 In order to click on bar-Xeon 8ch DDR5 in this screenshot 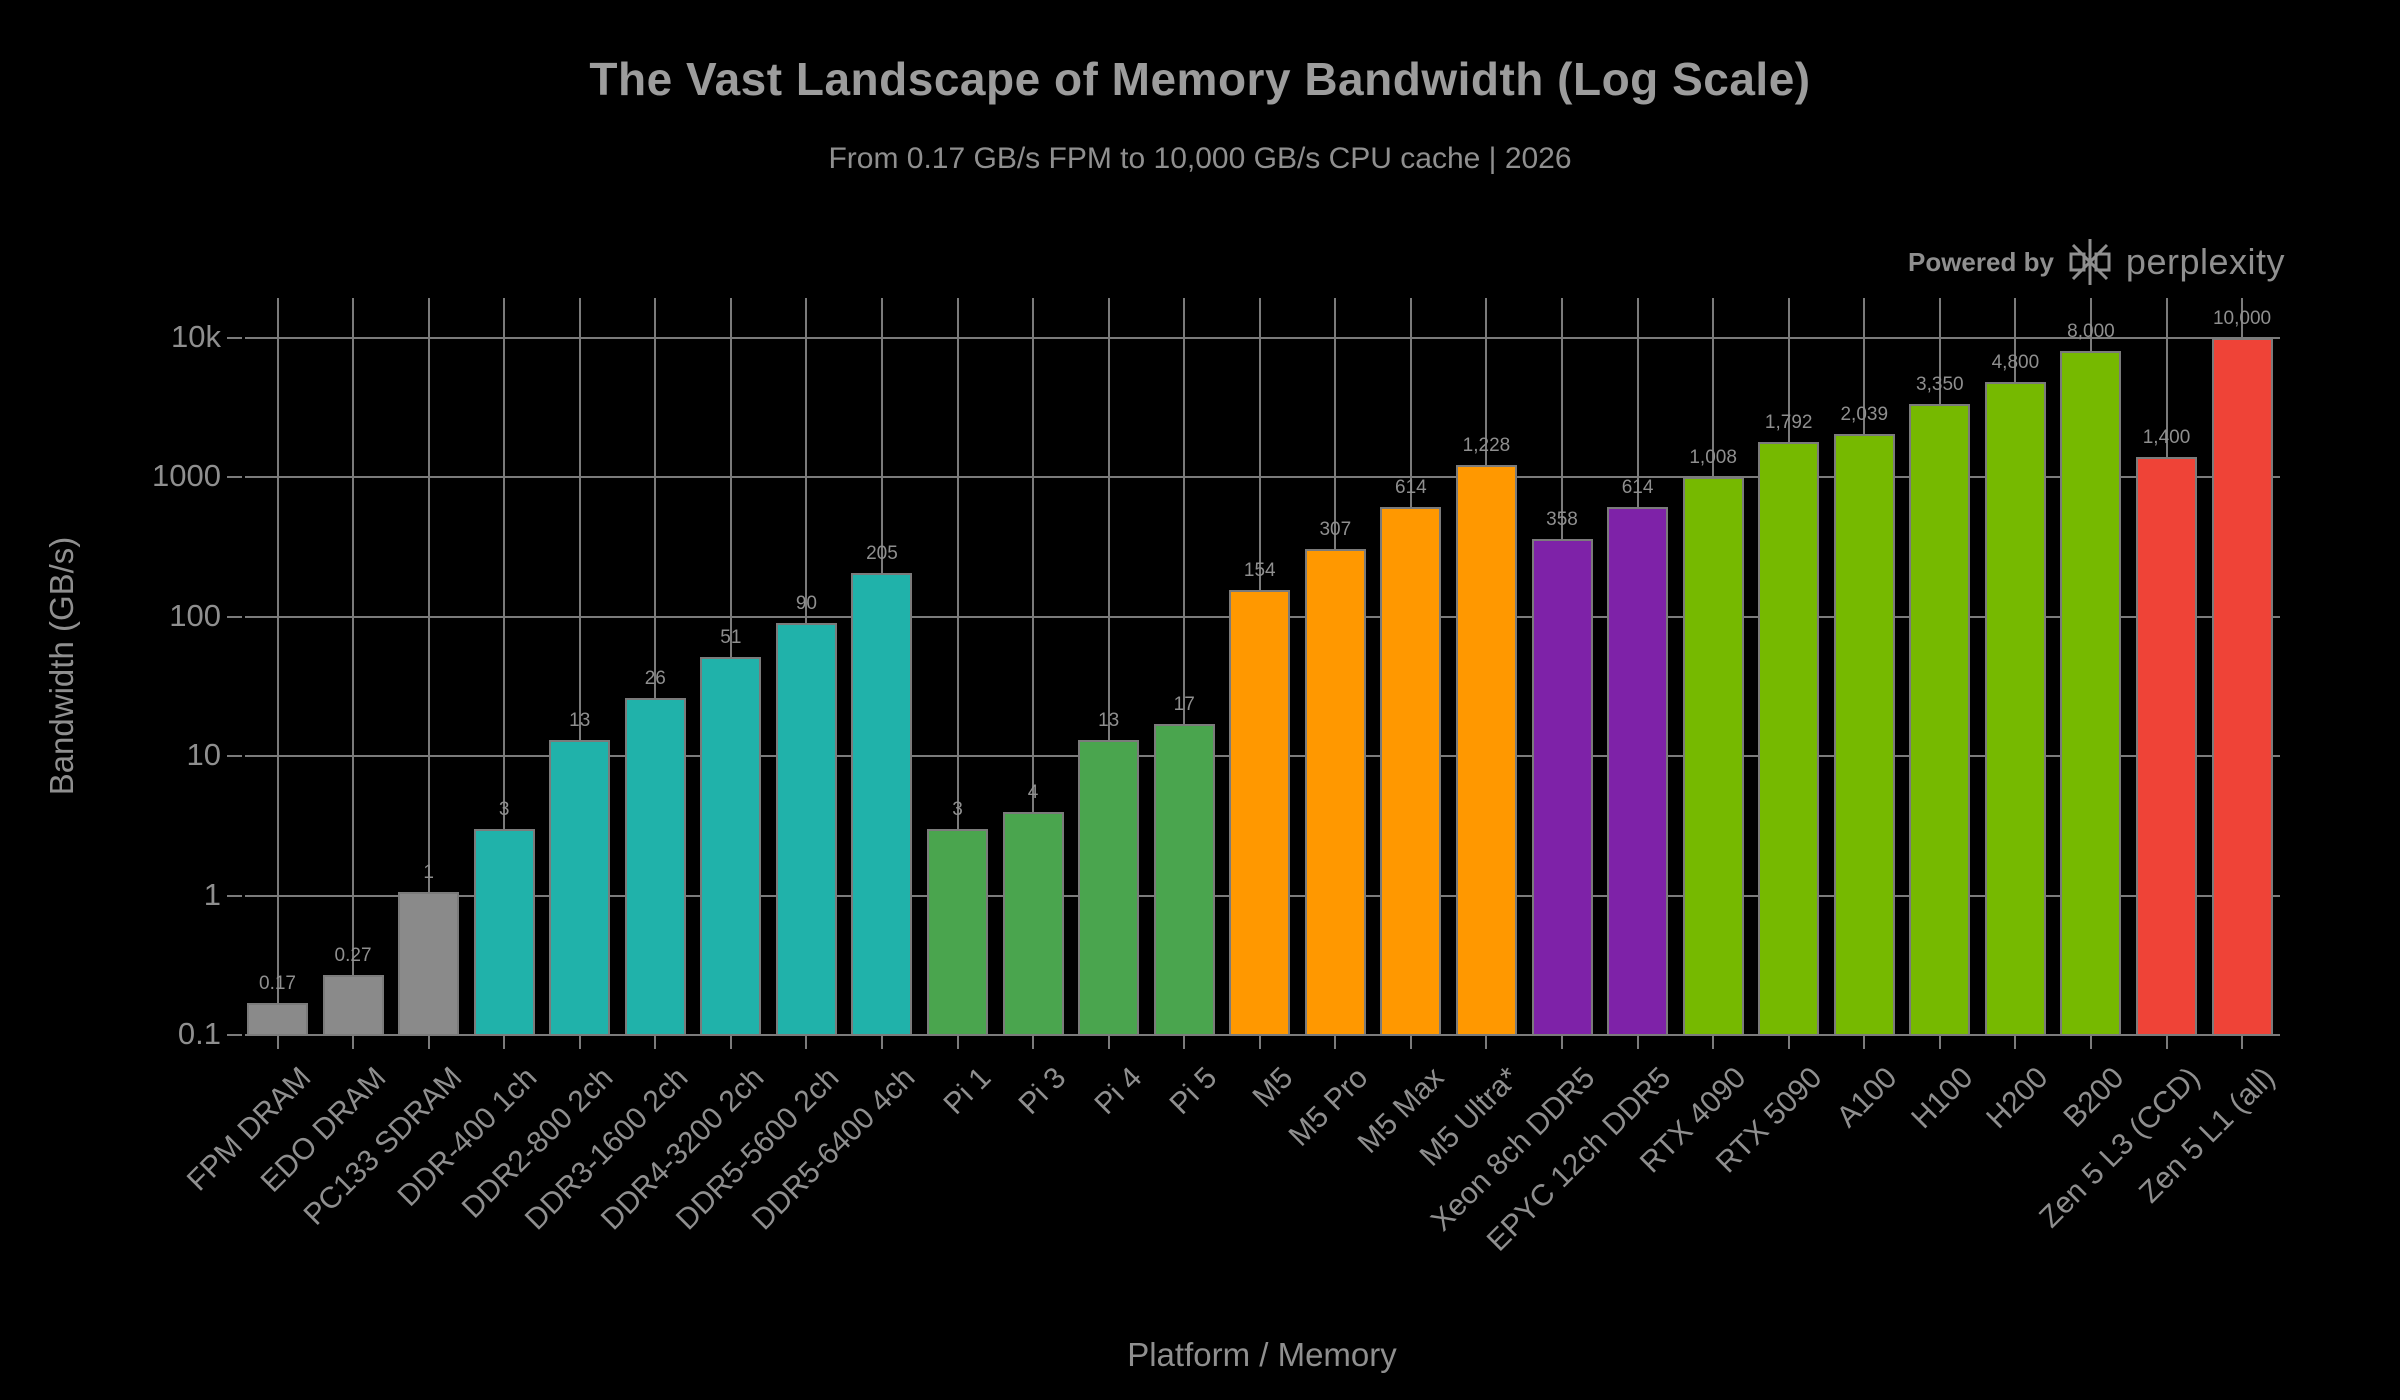, I will do `click(1562, 787)`.